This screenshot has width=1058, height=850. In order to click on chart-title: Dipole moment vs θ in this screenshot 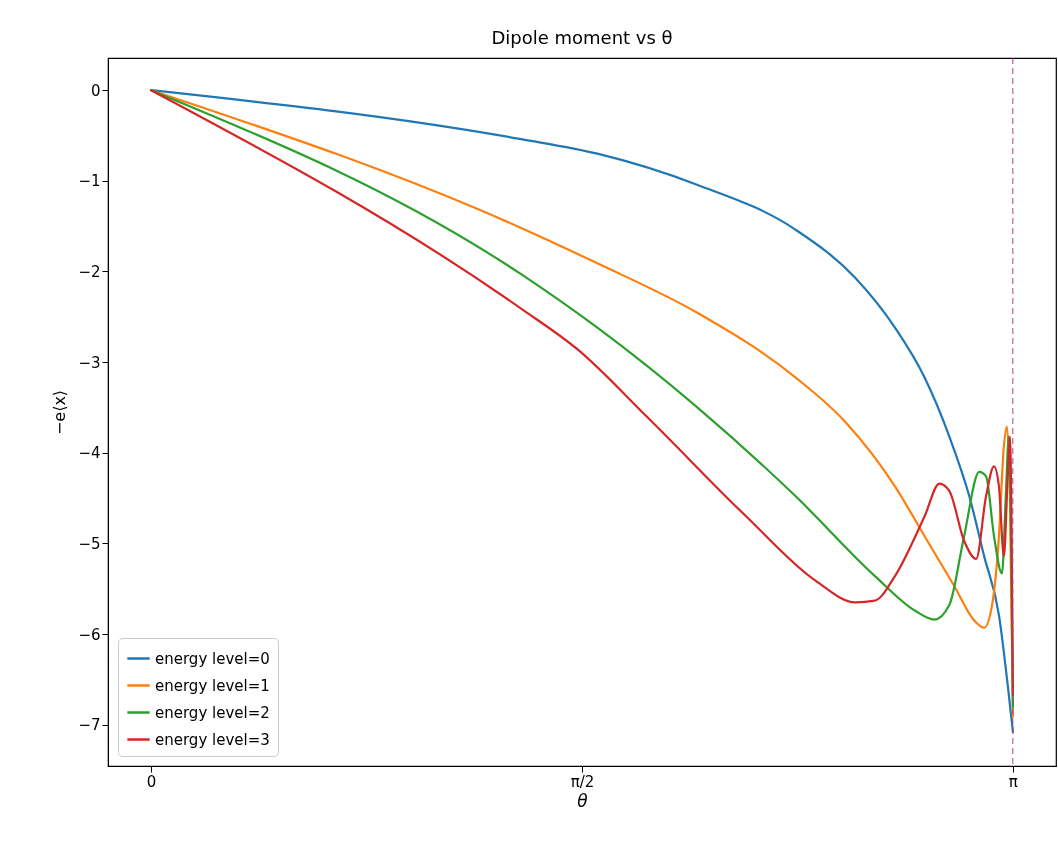, I will do `click(582, 37)`.